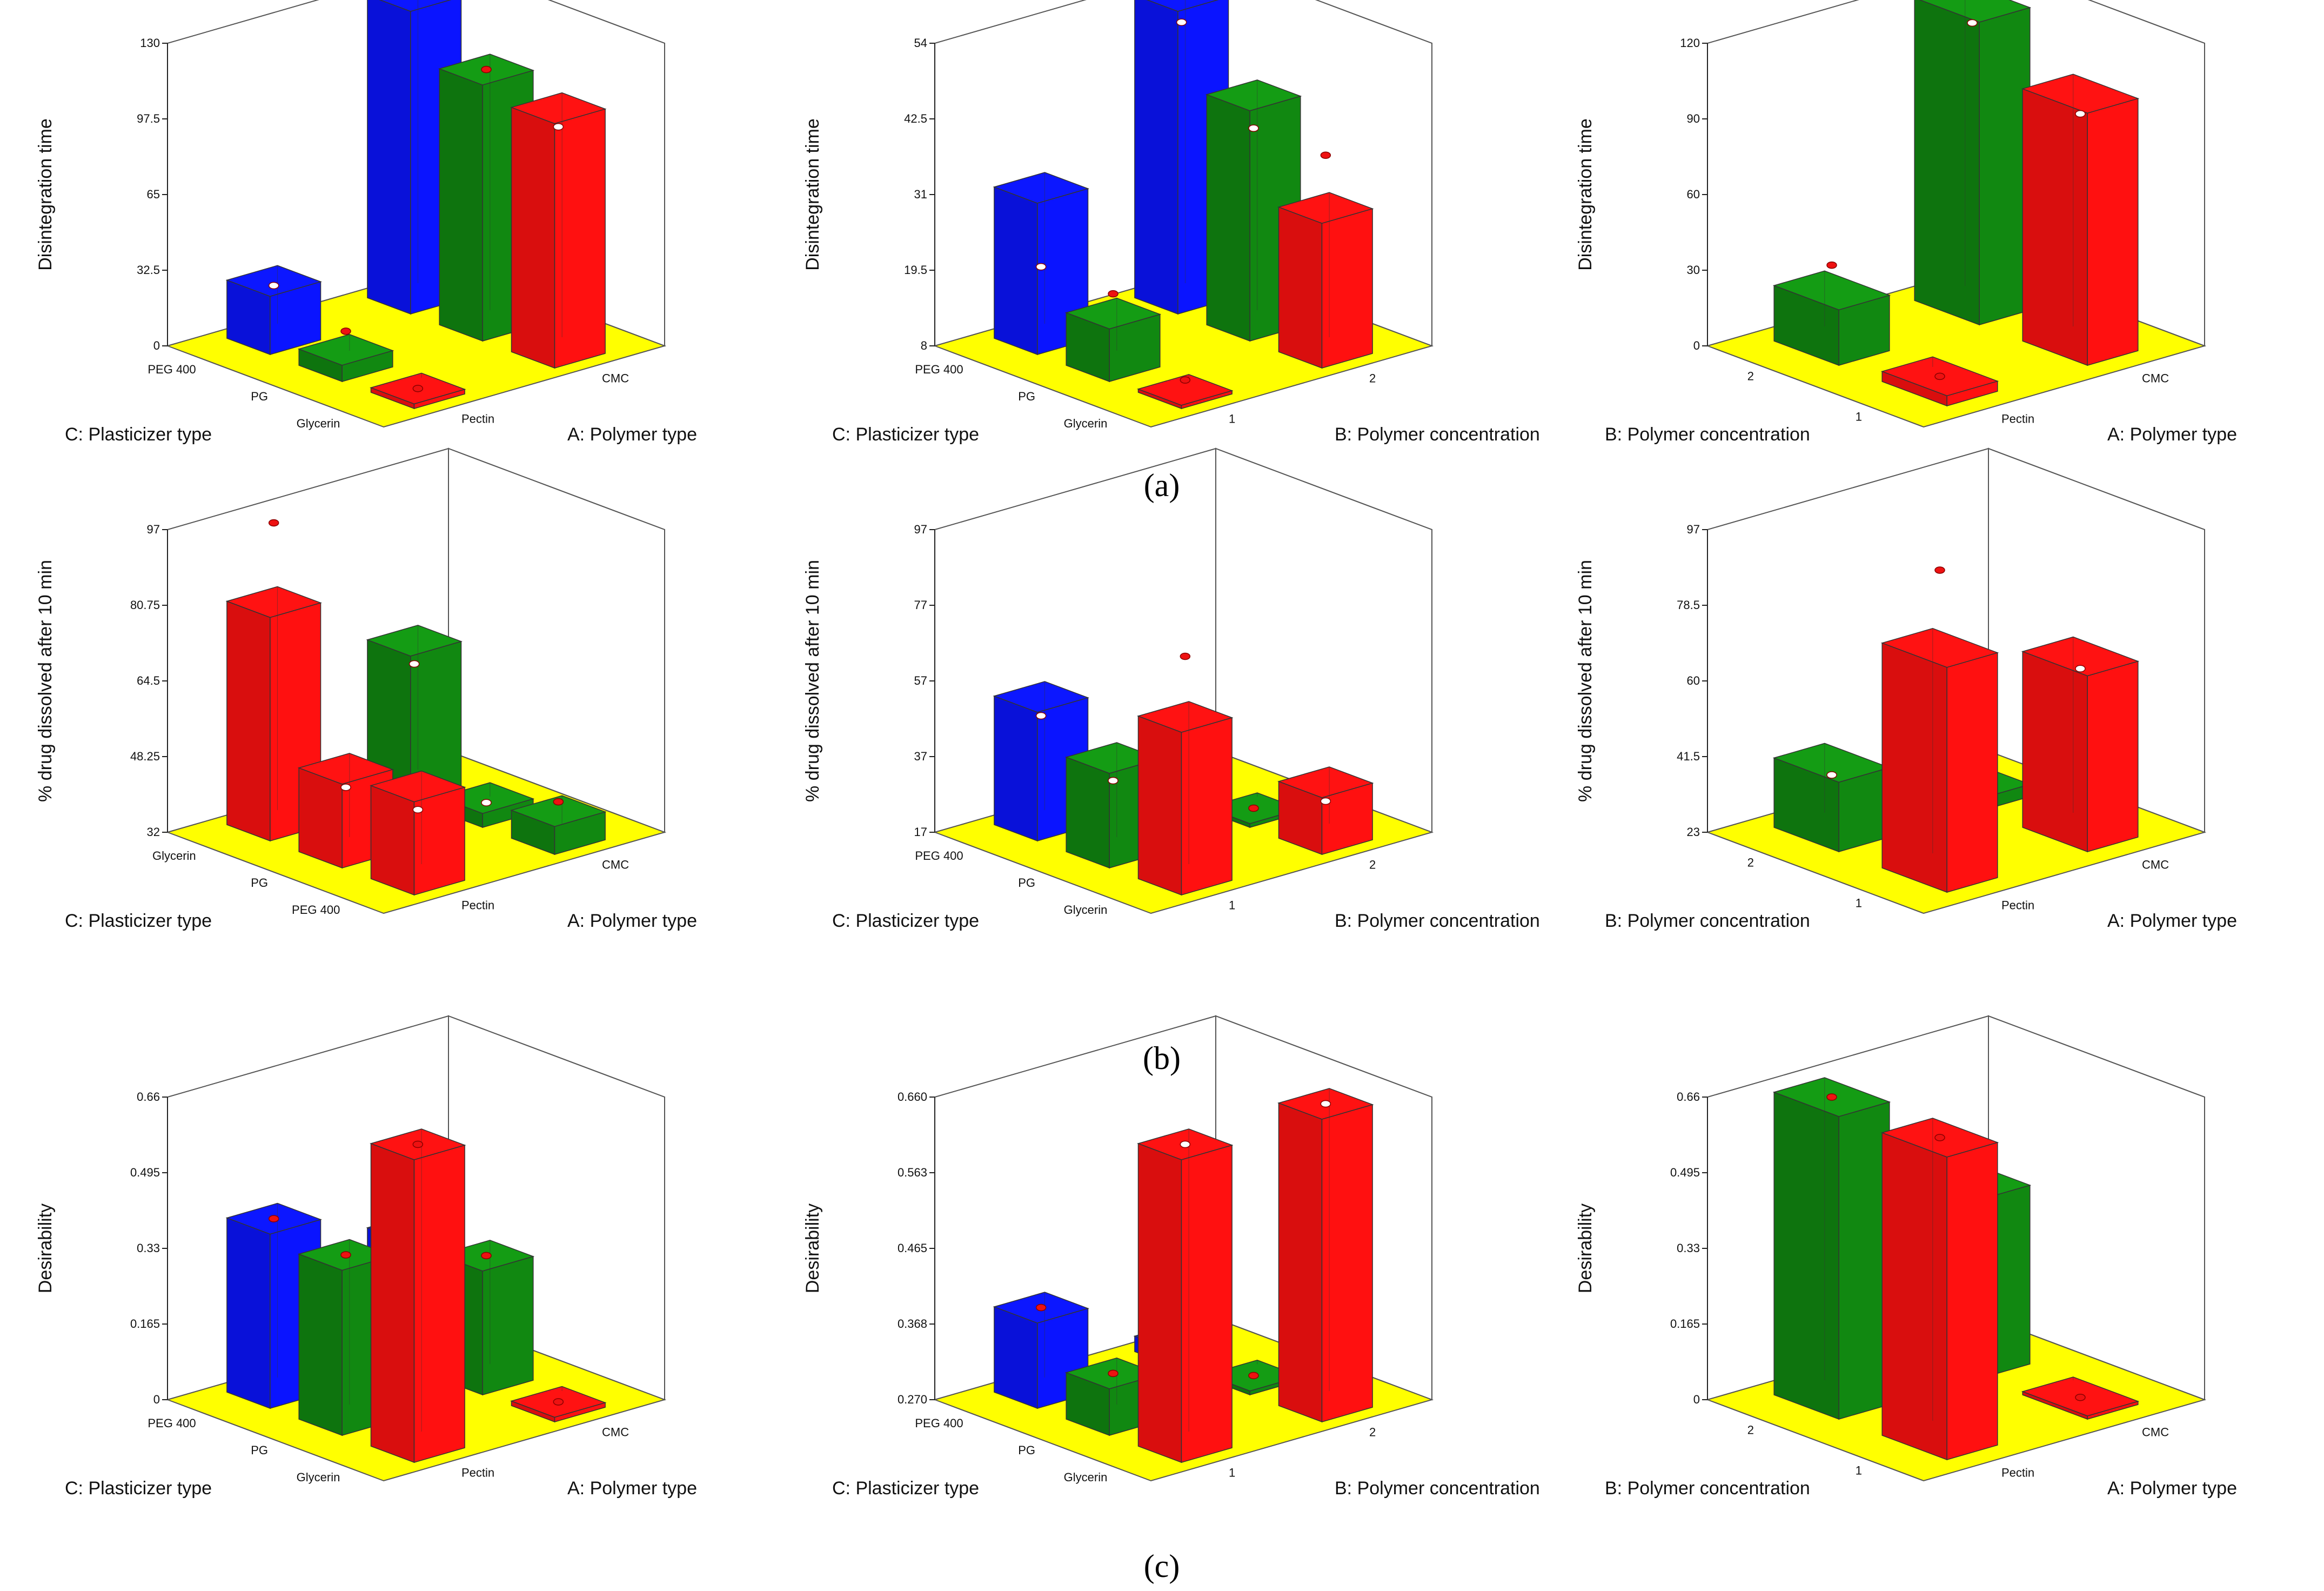 This screenshot has height=1591, width=2324. Describe the element at coordinates (1162, 485) in the screenshot. I see `caption-a: (a)` at that location.